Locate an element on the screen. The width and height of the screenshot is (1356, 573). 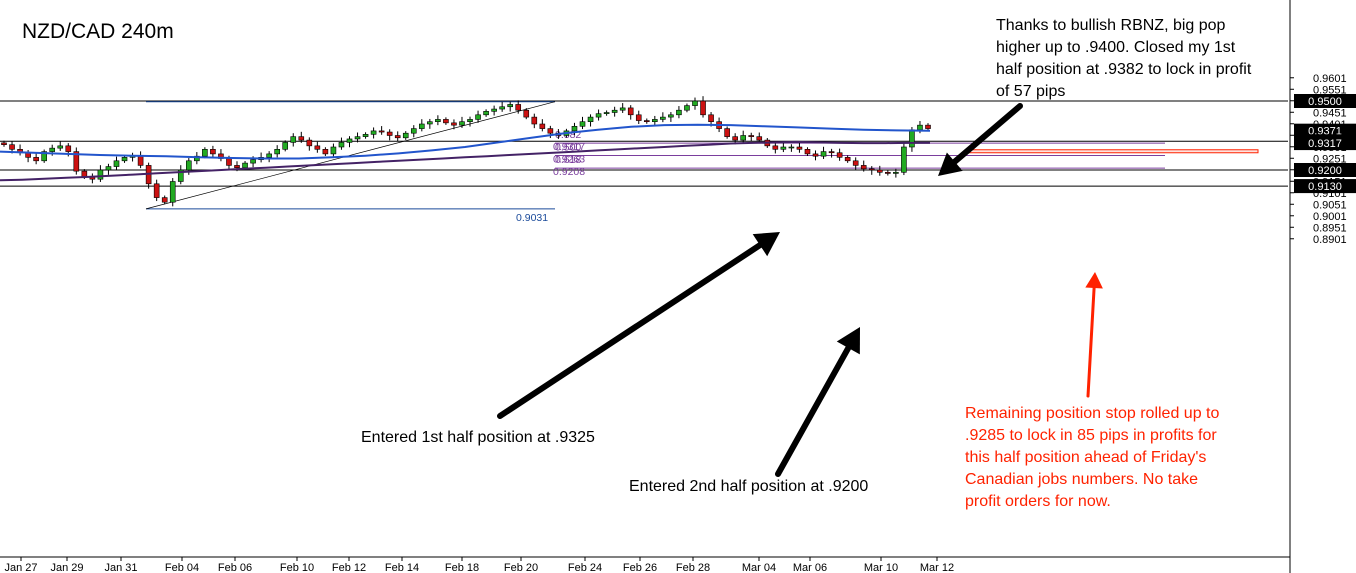
arrow-to-entry-1-shaft is located at coordinates (630, 330).